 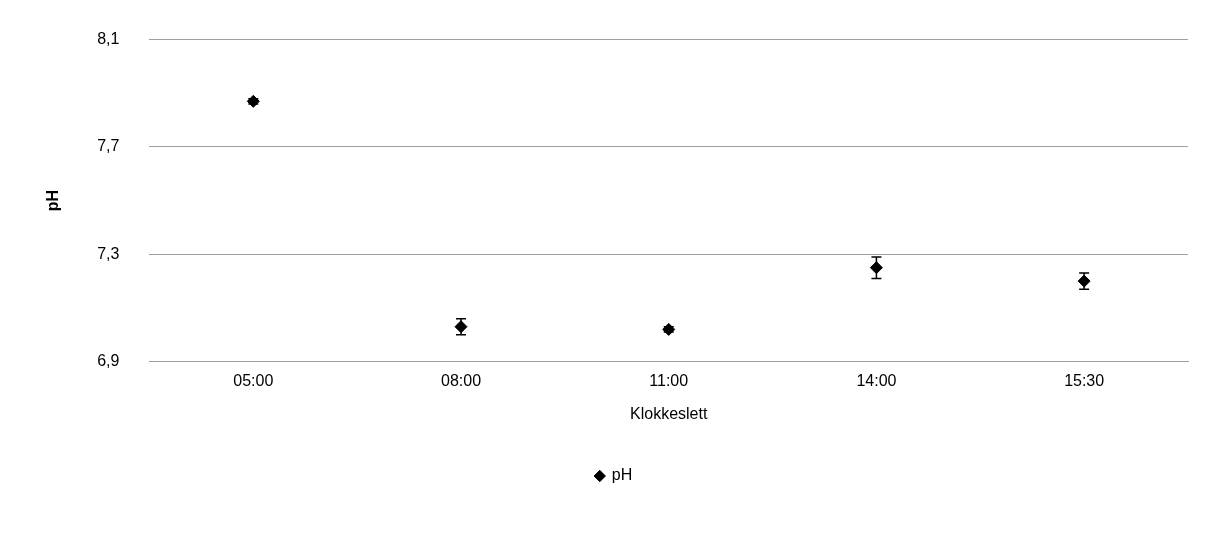 I want to click on x-tick-label: 14:00, so click(x=876, y=380).